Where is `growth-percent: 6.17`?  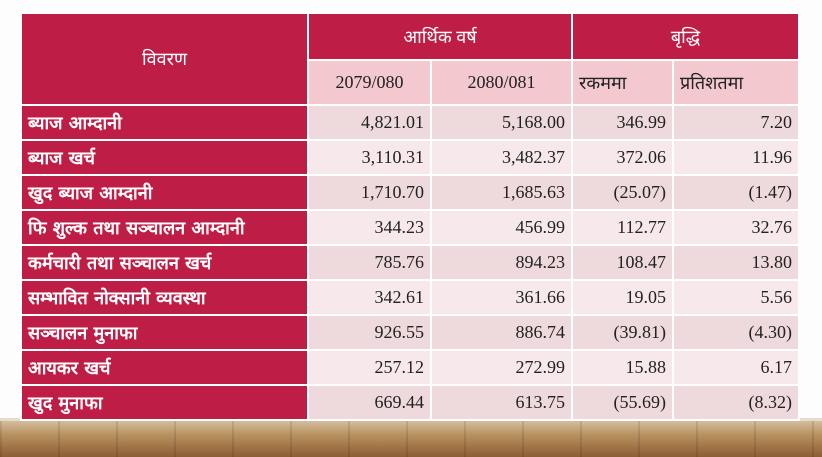 growth-percent: 6.17 is located at coordinates (736, 367).